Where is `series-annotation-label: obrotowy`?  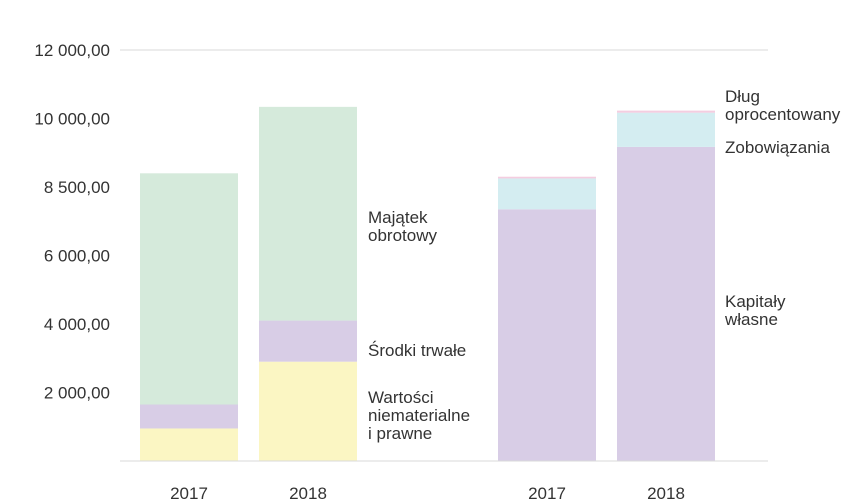 series-annotation-label: obrotowy is located at coordinates (402, 235).